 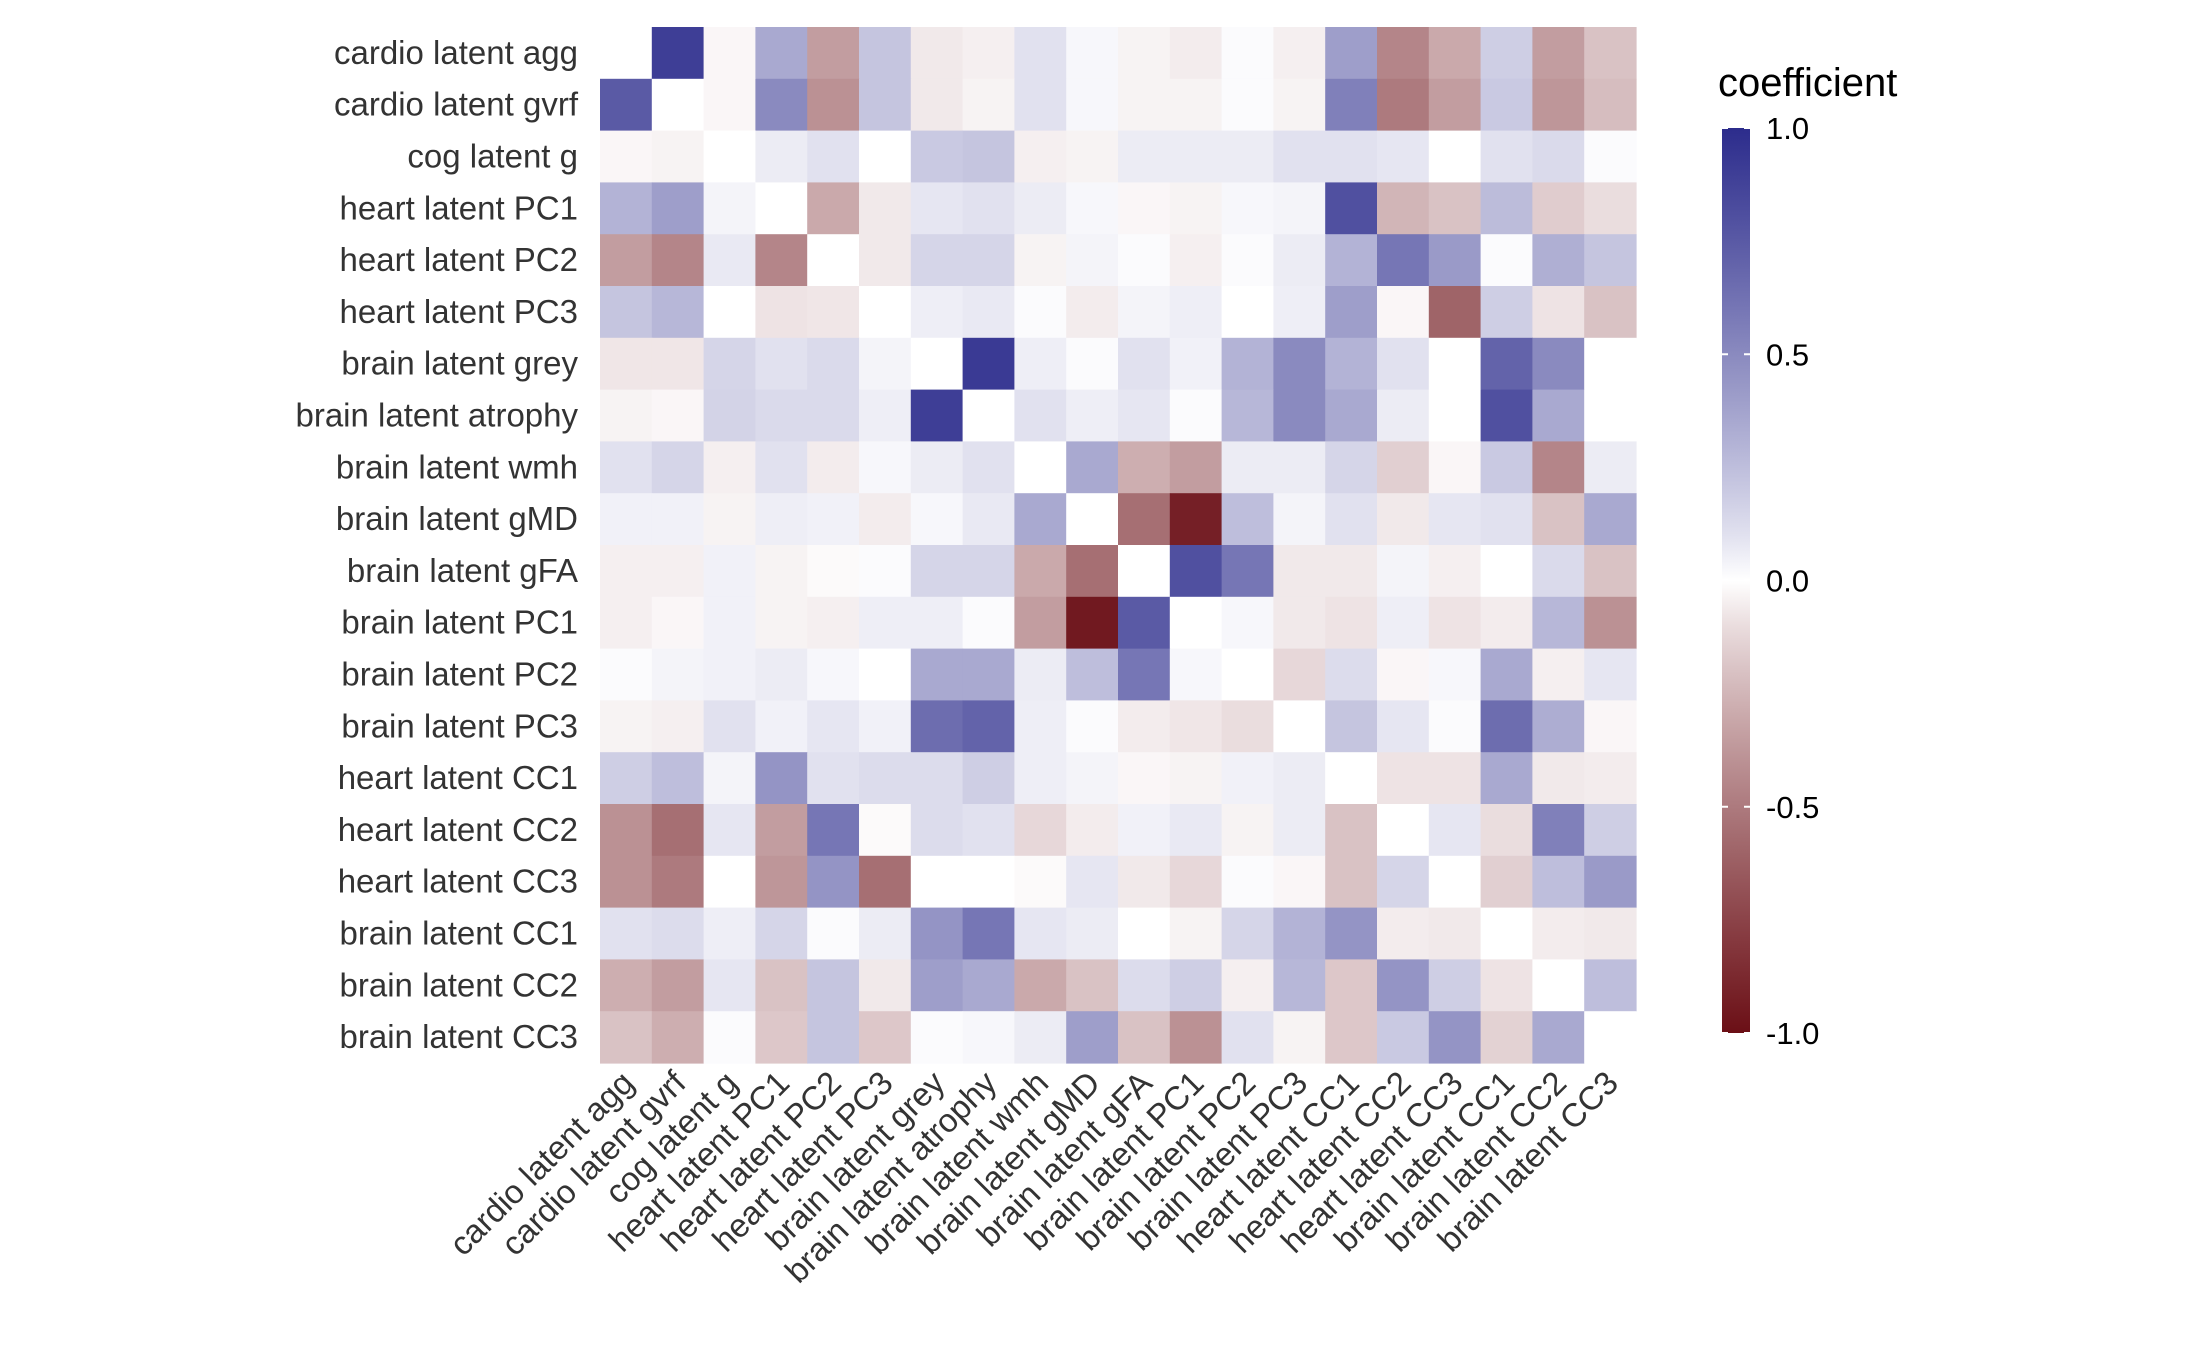 I want to click on legend-title: coefficient, so click(x=1807, y=83).